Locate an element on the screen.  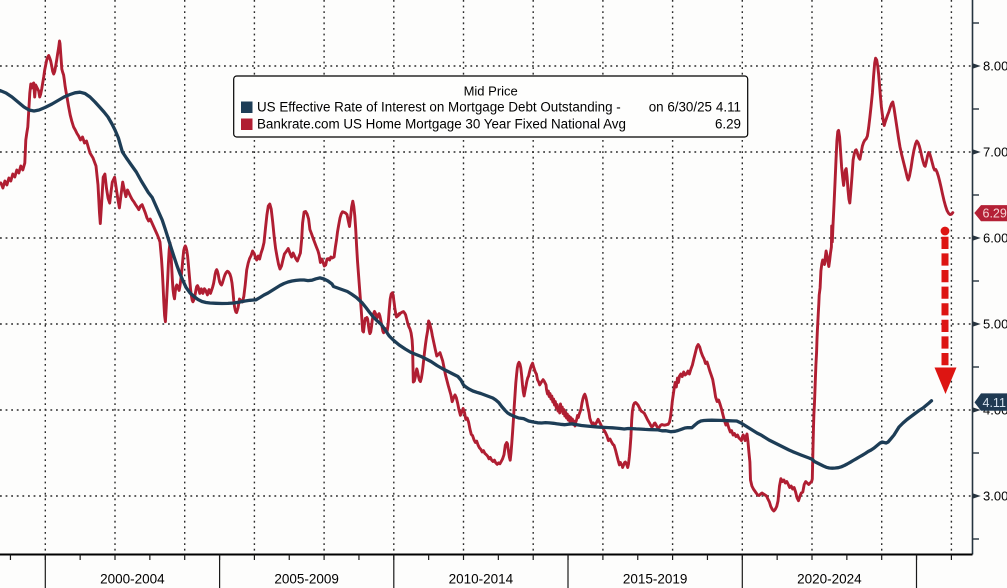
svg-text: 7.00 is located at coordinates (995, 152).